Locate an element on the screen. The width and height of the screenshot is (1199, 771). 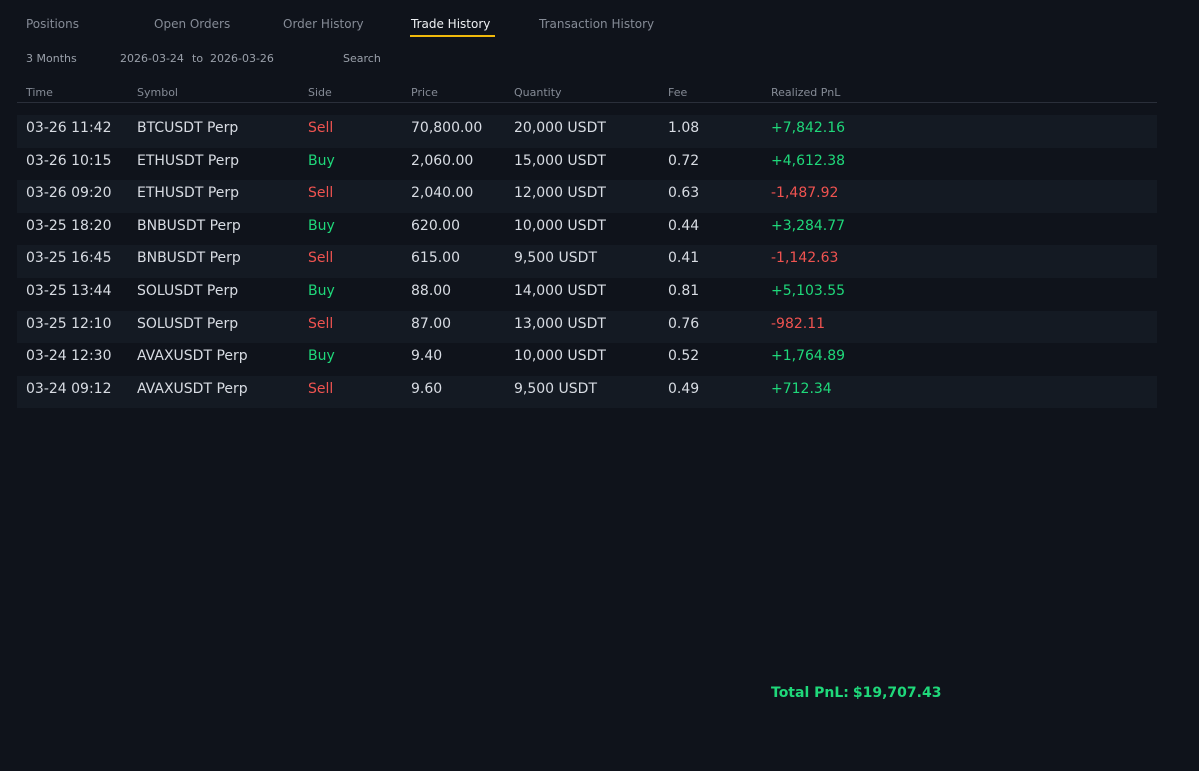
cell-time: 03-24 12:30 is located at coordinates (69, 356).